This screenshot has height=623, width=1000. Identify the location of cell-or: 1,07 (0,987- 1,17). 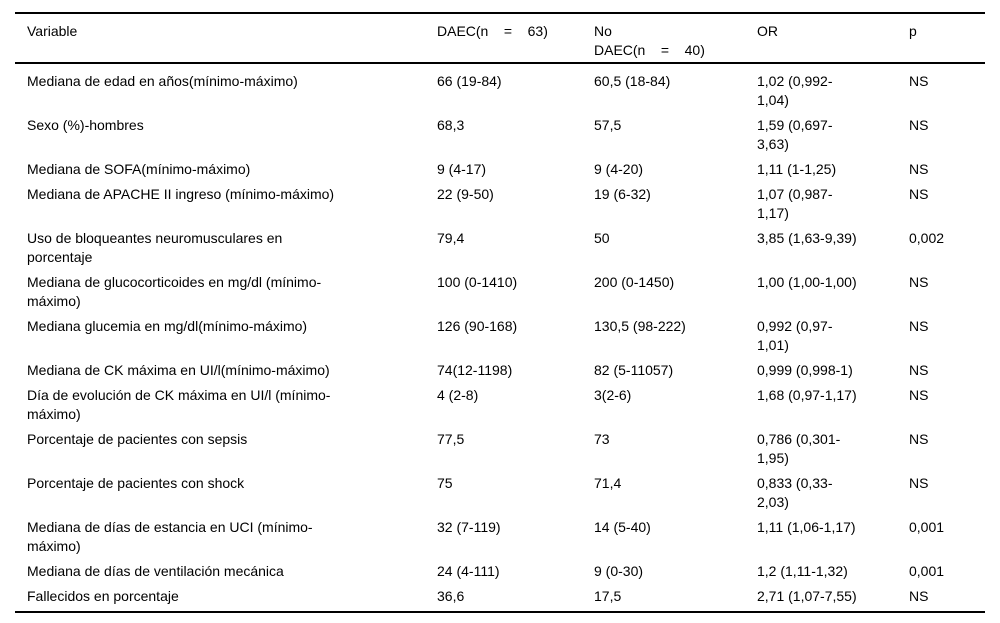
(795, 203).